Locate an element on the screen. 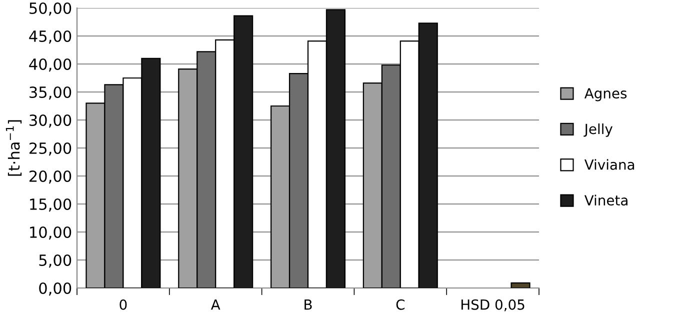 The image size is (700, 320). y-axis-title: [t·ha$^{−1}$] is located at coordinates (14, 148).